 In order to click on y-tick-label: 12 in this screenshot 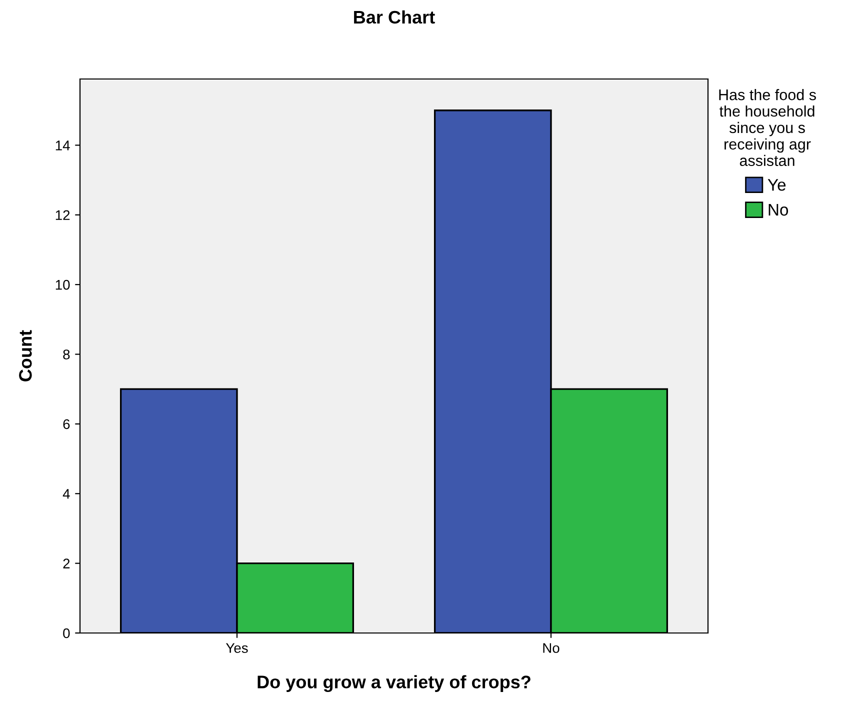, I will do `click(63, 215)`.